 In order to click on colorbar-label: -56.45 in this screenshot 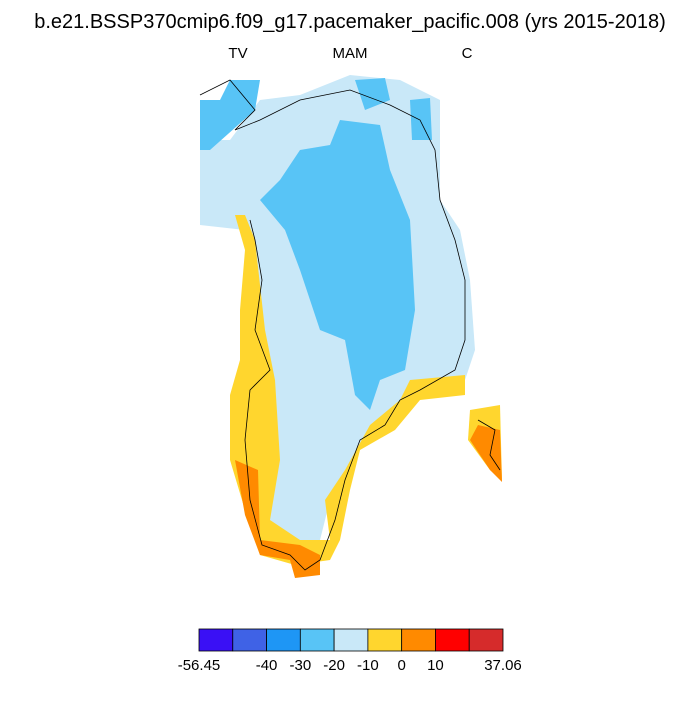, I will do `click(199, 665)`.